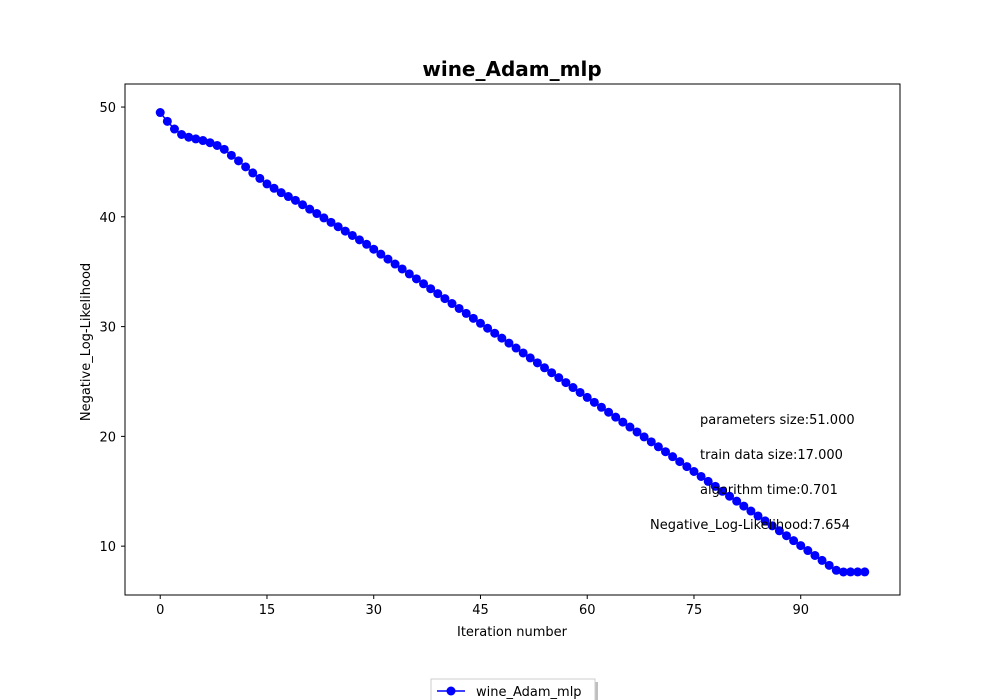 This screenshot has height=700, width=1000. What do you see at coordinates (694, 610) in the screenshot?
I see `x-tick-label: 75` at bounding box center [694, 610].